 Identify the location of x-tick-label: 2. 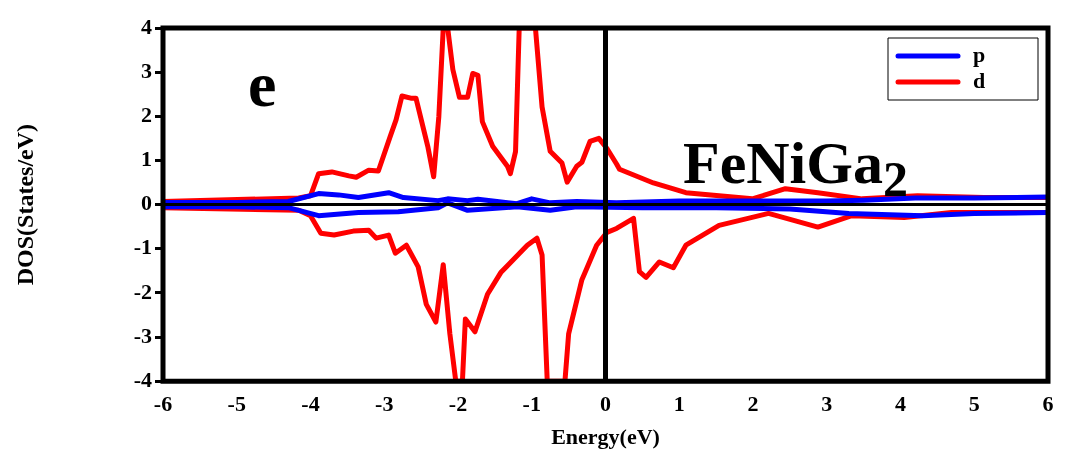
(753, 404).